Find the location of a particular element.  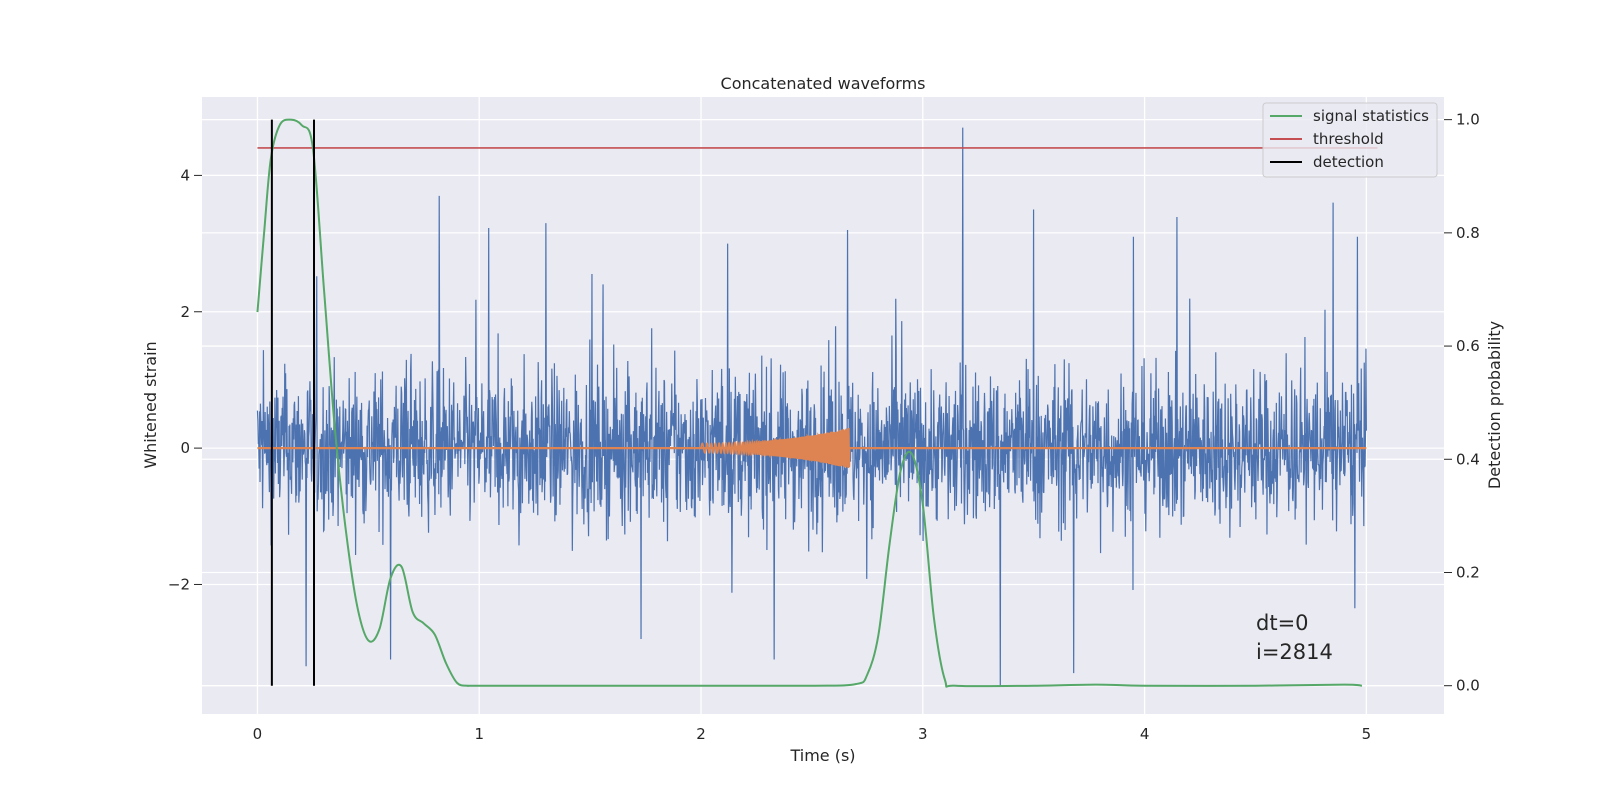

chart-title: Concatenated waveforms is located at coordinates (823, 83).